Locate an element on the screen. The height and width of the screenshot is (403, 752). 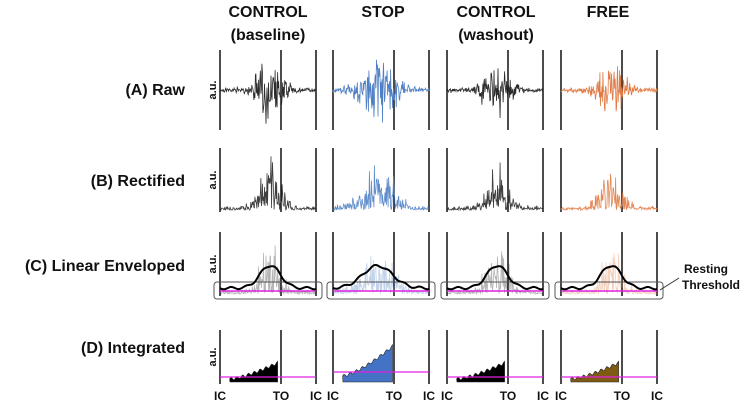
annotation-leader-line is located at coordinates (669, 284).